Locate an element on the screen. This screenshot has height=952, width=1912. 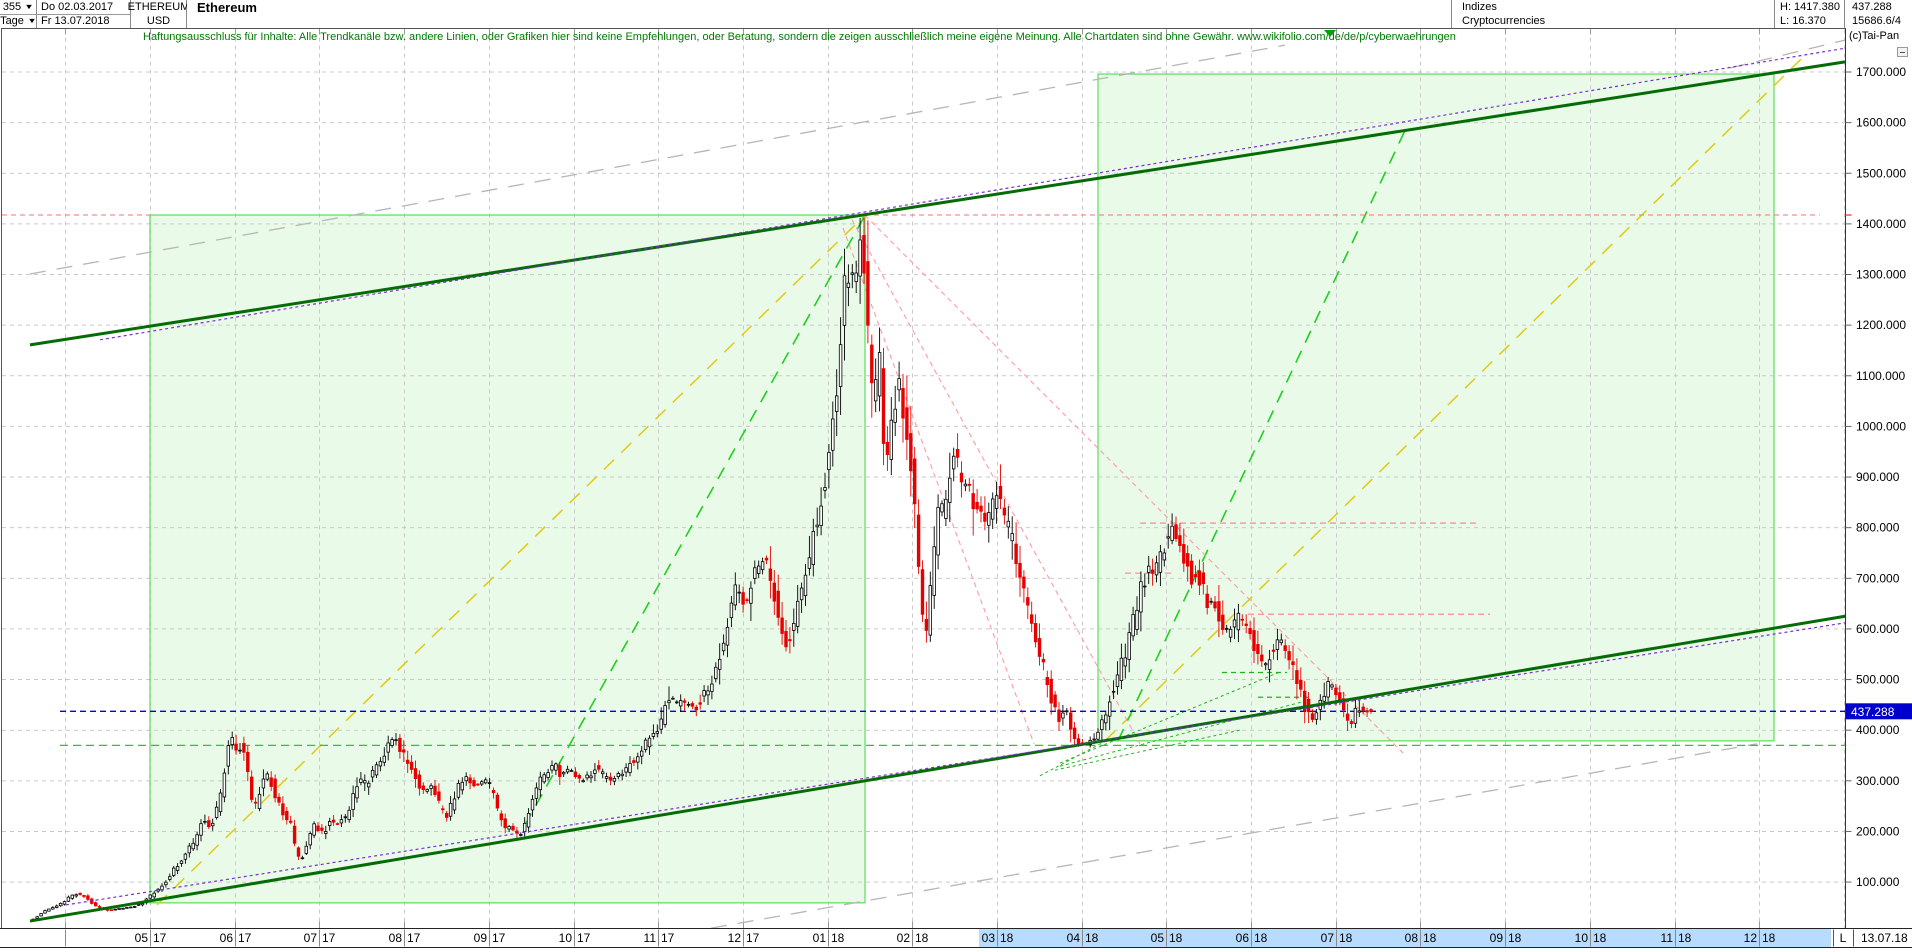
taipan-watermark: (c)Tai-Pan is located at coordinates (1874, 36).